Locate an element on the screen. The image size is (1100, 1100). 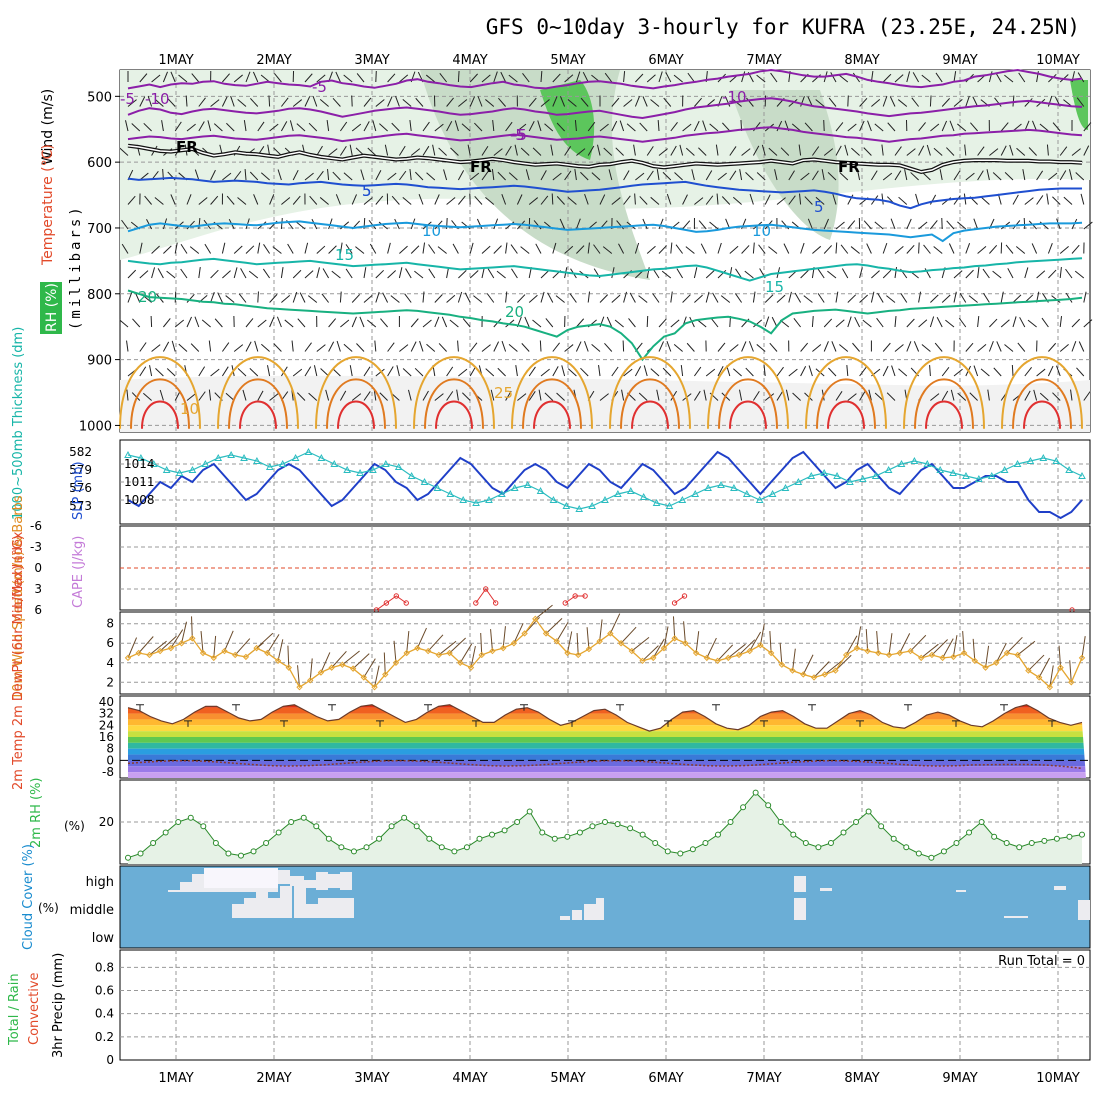
precip-tick-label: 0.6 is located at coordinates (104, 991).